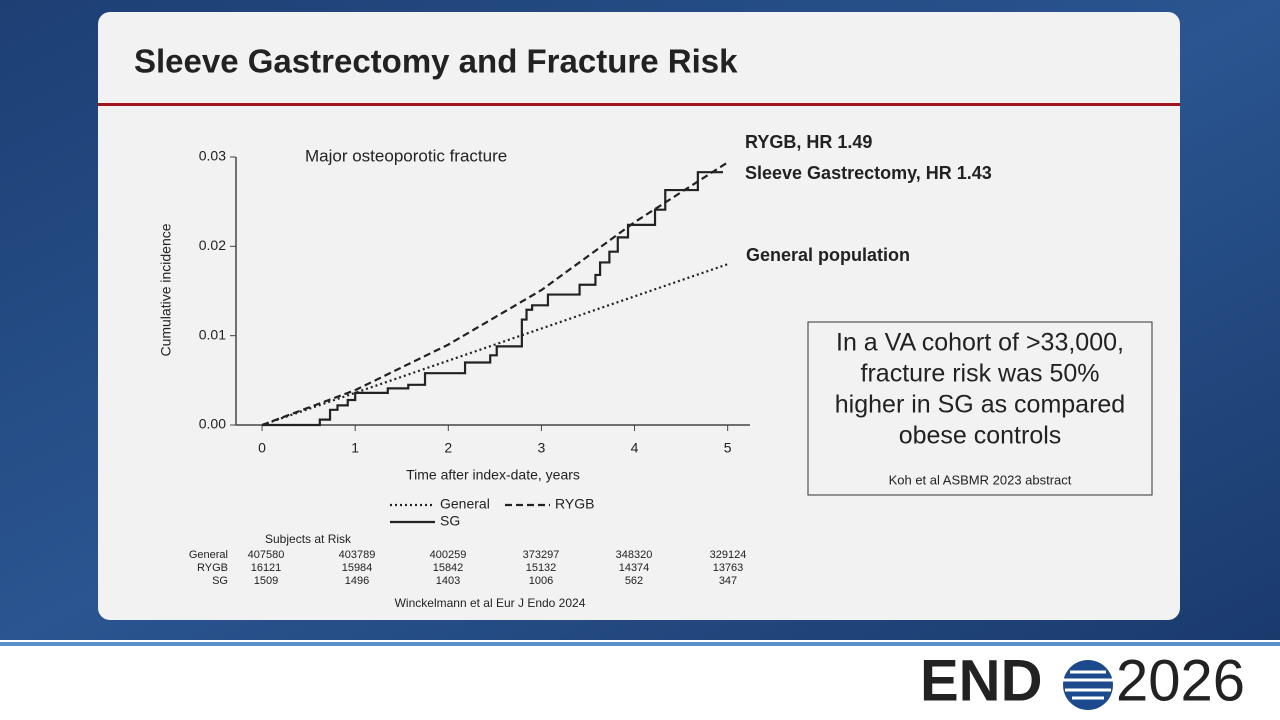 The width and height of the screenshot is (1280, 720). I want to click on x-axis-label: Time after index-date, years, so click(493, 475).